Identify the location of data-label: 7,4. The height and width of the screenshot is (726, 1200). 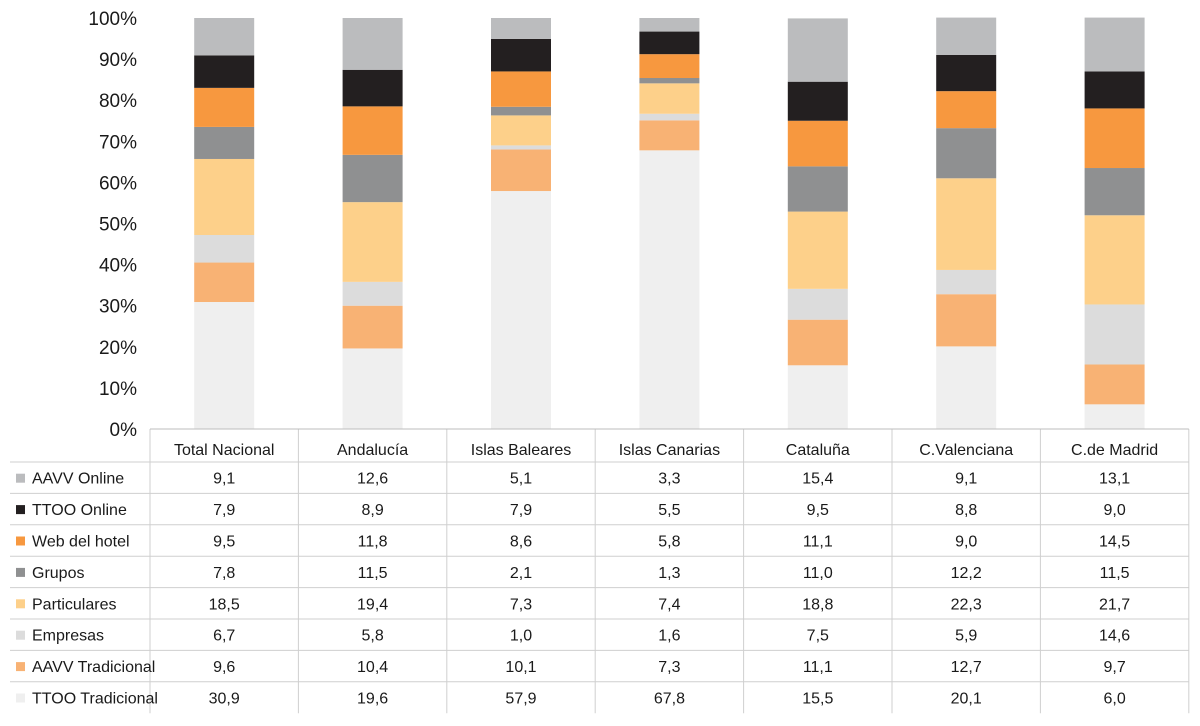
(669, 604).